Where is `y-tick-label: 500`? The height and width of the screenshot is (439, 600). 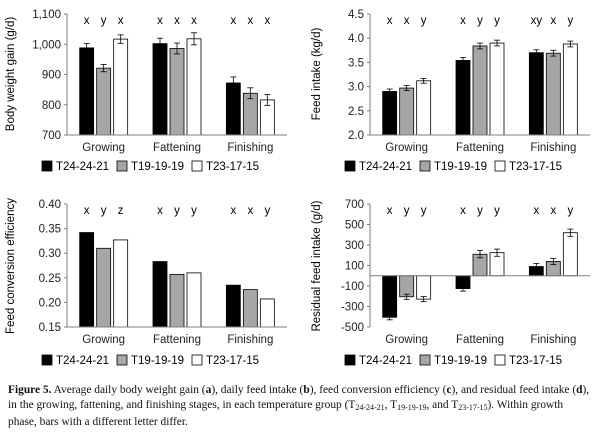
y-tick-label: 500 is located at coordinates (354, 226).